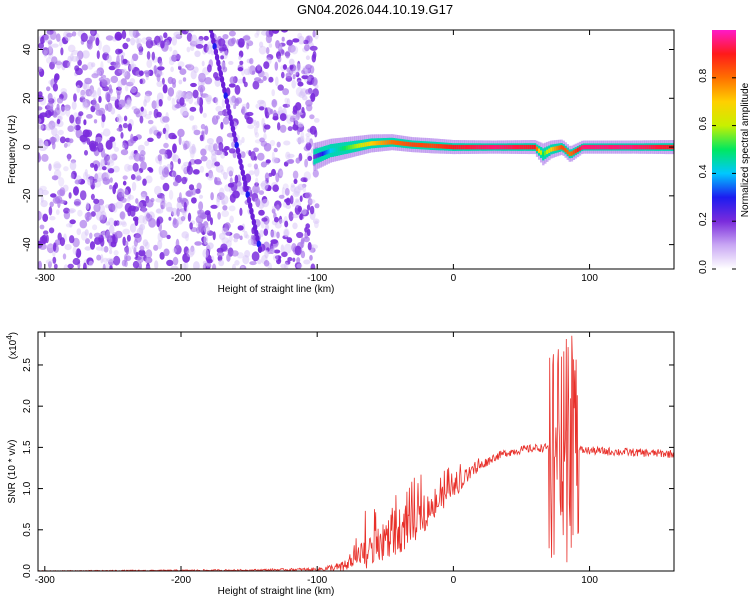 Image resolution: width=750 pixels, height=600 pixels. What do you see at coordinates (27, 147) in the screenshot?
I see `y-tick-label: 0` at bounding box center [27, 147].